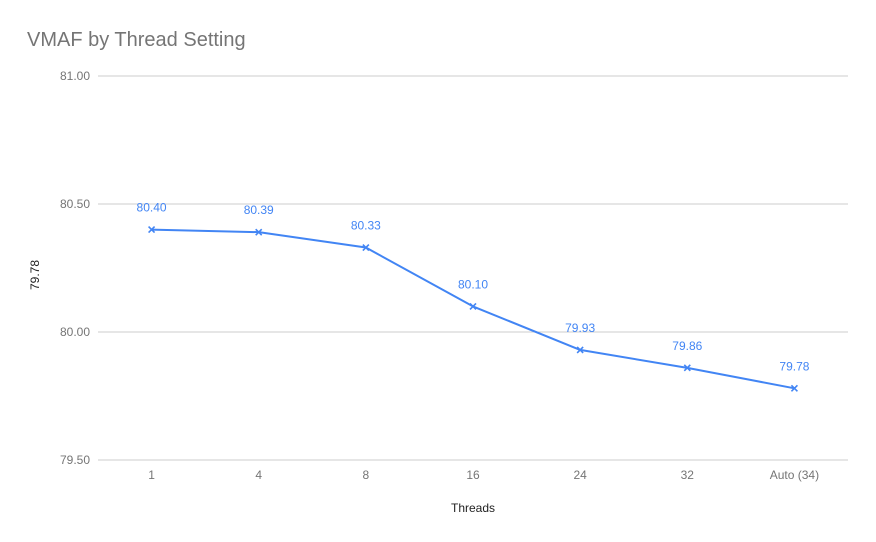 This screenshot has height=542, width=876. What do you see at coordinates (75, 76) in the screenshot?
I see `y-tick-label: 81.00` at bounding box center [75, 76].